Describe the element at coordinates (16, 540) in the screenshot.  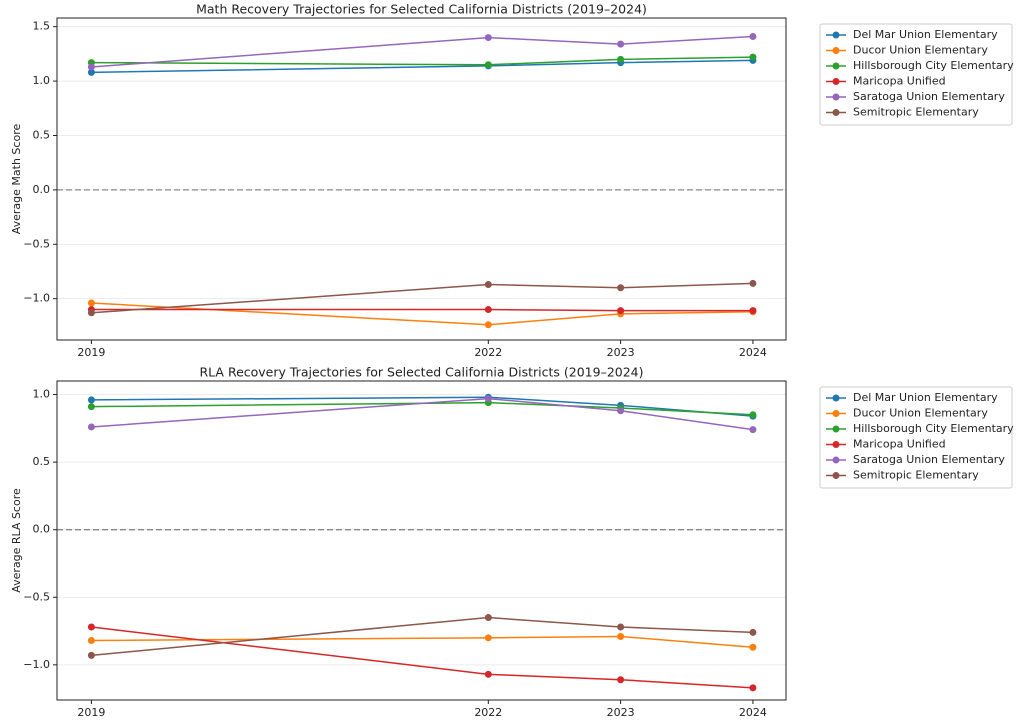
I see `y-axis-label: Average RLA Score` at that location.